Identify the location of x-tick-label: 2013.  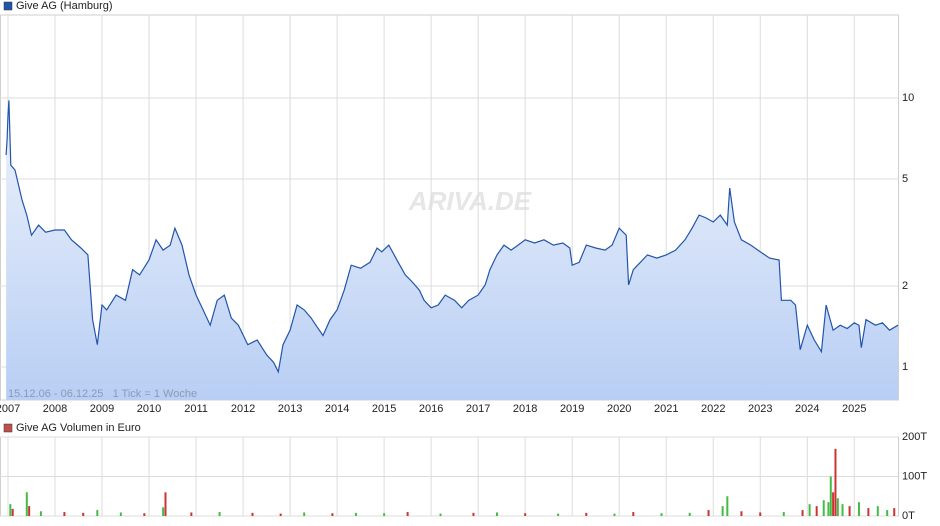
(290, 409).